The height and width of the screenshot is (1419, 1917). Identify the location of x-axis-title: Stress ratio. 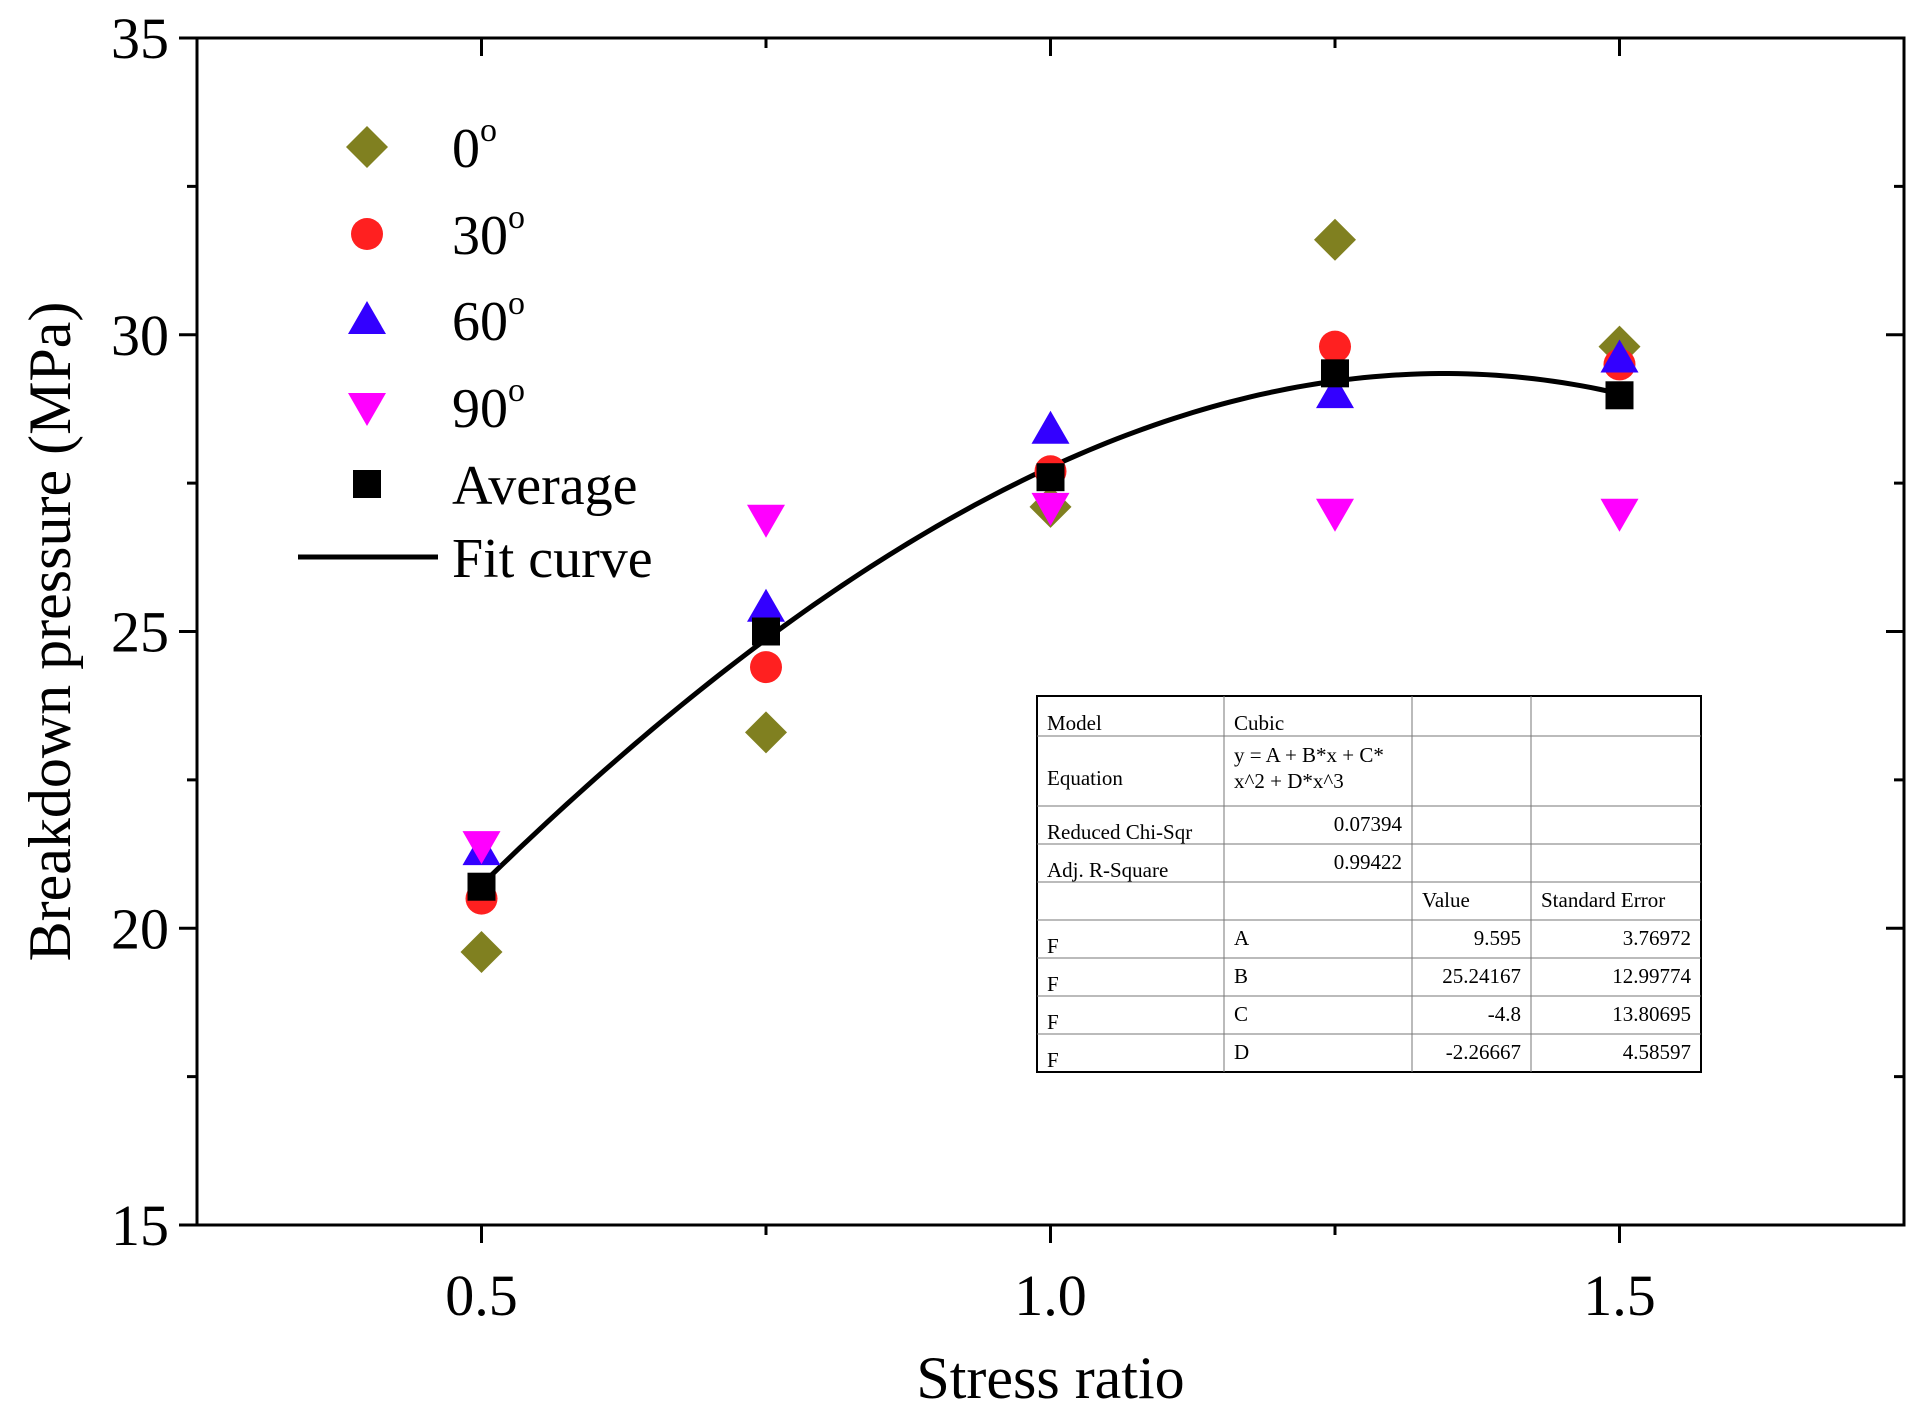
(1050, 1378).